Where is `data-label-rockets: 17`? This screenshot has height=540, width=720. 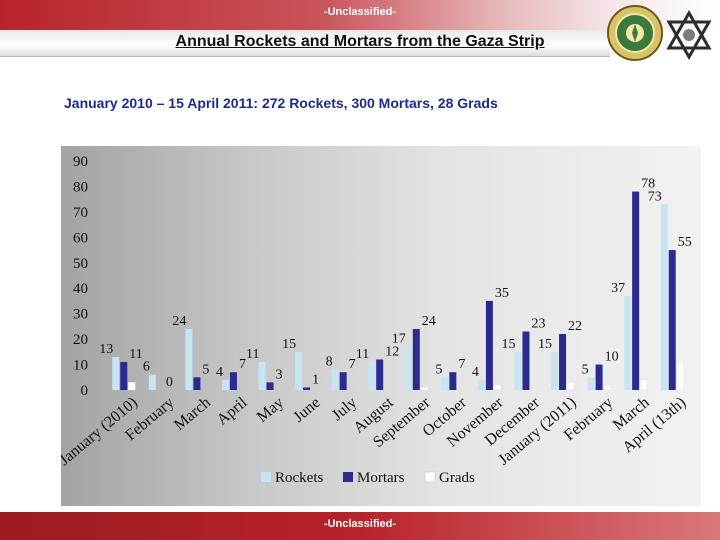 data-label-rockets: 17 is located at coordinates (399, 339).